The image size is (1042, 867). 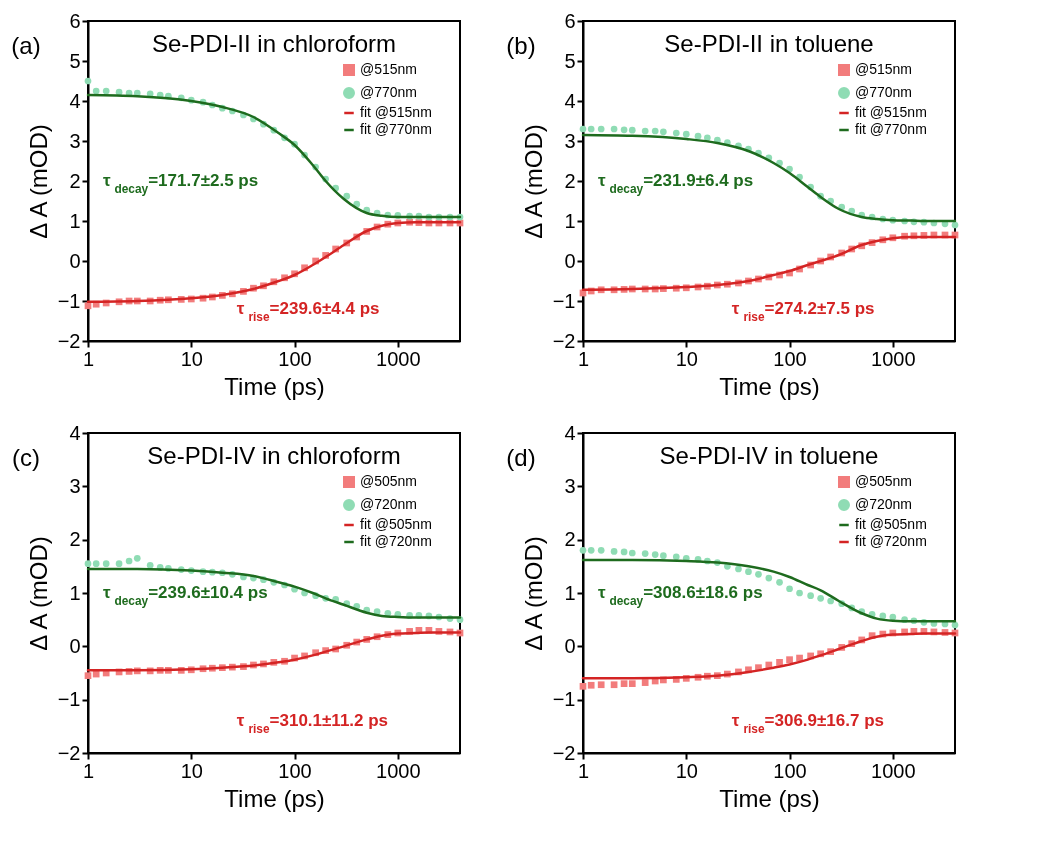 I want to click on annotation: τ$_{decay}$=231.9±6.4 ps, so click(x=675, y=183).